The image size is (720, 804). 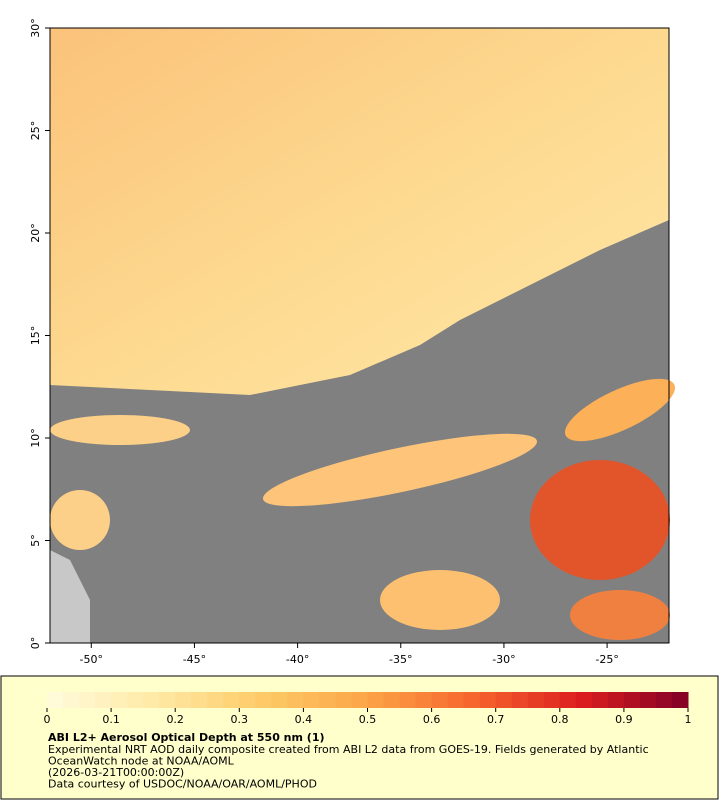 I want to click on caption-line: (2026-03-21T00:00:00Z), so click(x=116, y=772).